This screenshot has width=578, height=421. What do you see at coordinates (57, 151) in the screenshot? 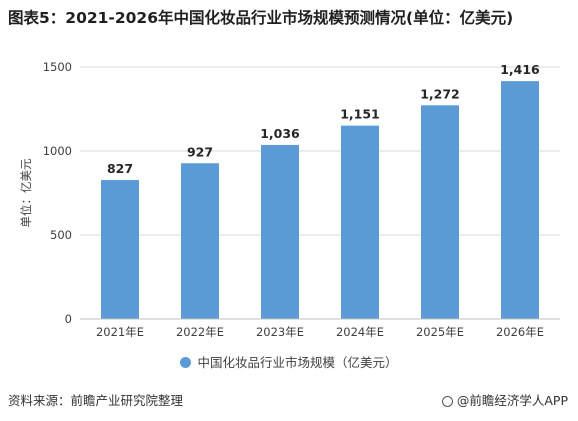
I see `y-tick-label: 1000` at bounding box center [57, 151].